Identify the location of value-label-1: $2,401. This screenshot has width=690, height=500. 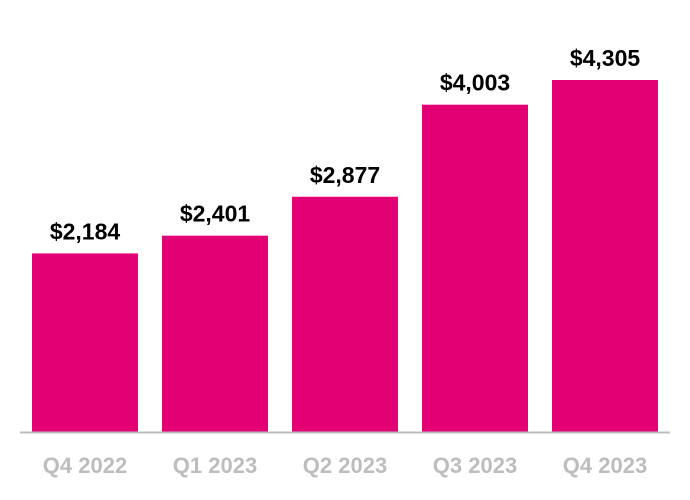
(215, 214).